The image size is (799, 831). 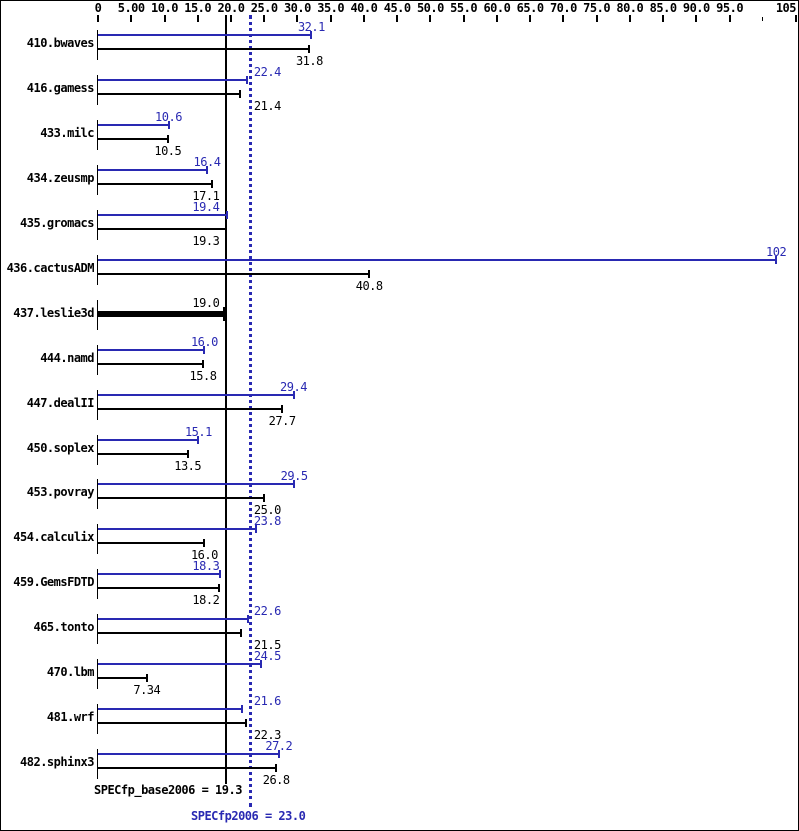 What do you see at coordinates (397, 8) in the screenshot?
I see `axis-tick-label: 45.0` at bounding box center [397, 8].